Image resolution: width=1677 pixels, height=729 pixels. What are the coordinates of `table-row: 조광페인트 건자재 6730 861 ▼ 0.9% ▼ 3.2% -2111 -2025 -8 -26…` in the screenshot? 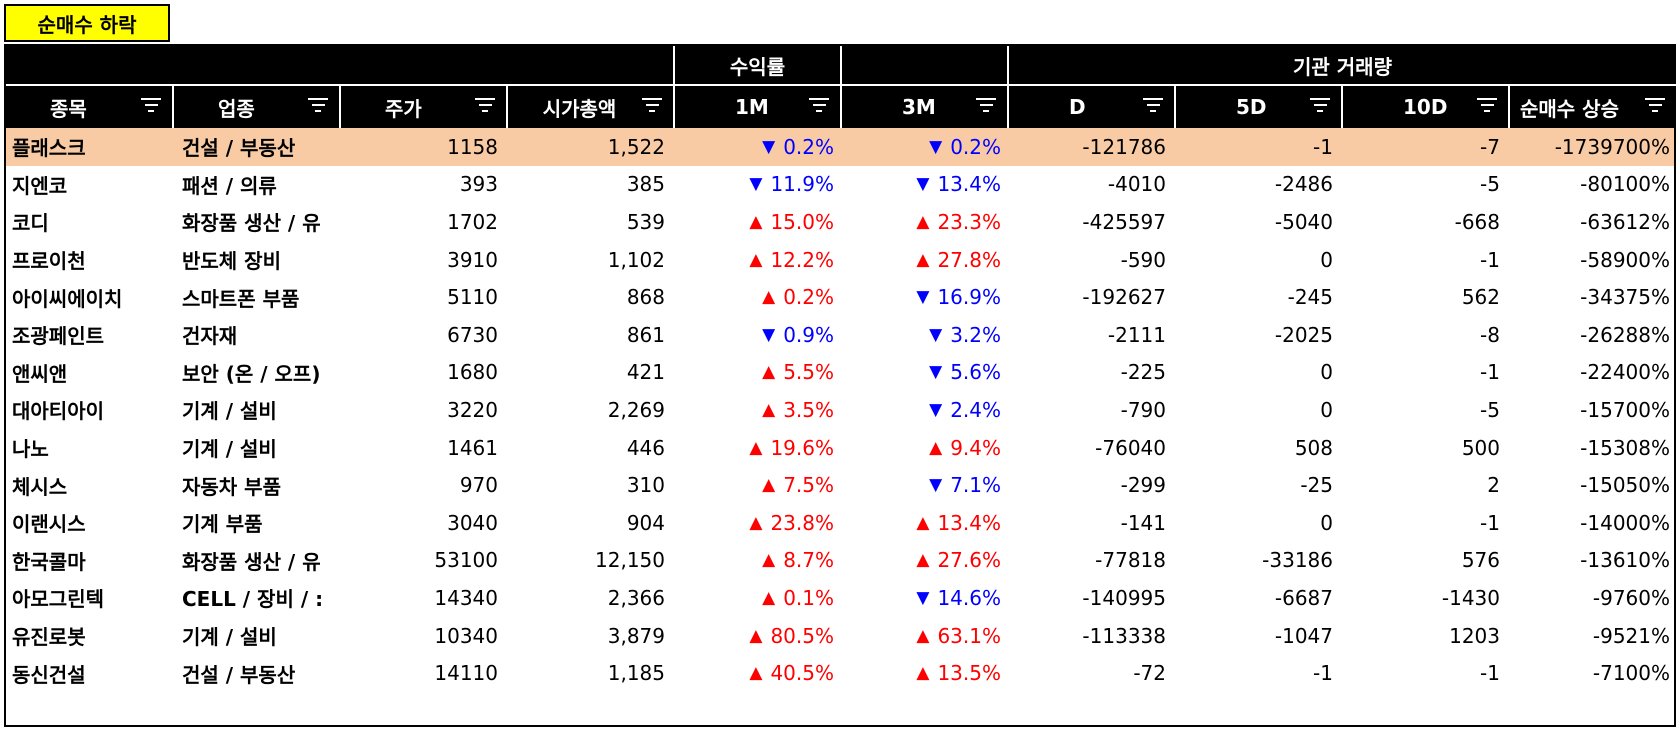 It's located at (840, 335).